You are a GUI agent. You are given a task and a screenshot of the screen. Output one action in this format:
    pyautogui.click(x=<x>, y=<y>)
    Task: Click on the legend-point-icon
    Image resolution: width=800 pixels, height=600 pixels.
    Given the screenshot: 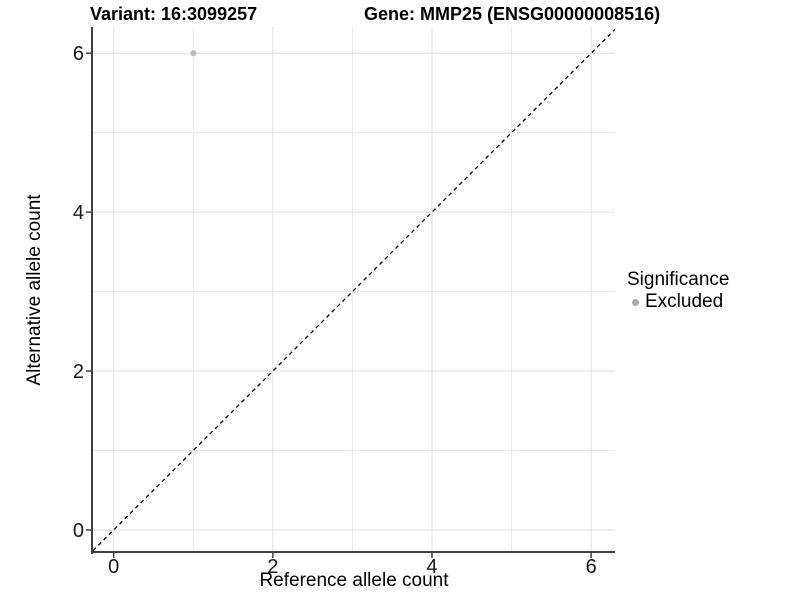 What is the action you would take?
    pyautogui.click(x=635, y=302)
    